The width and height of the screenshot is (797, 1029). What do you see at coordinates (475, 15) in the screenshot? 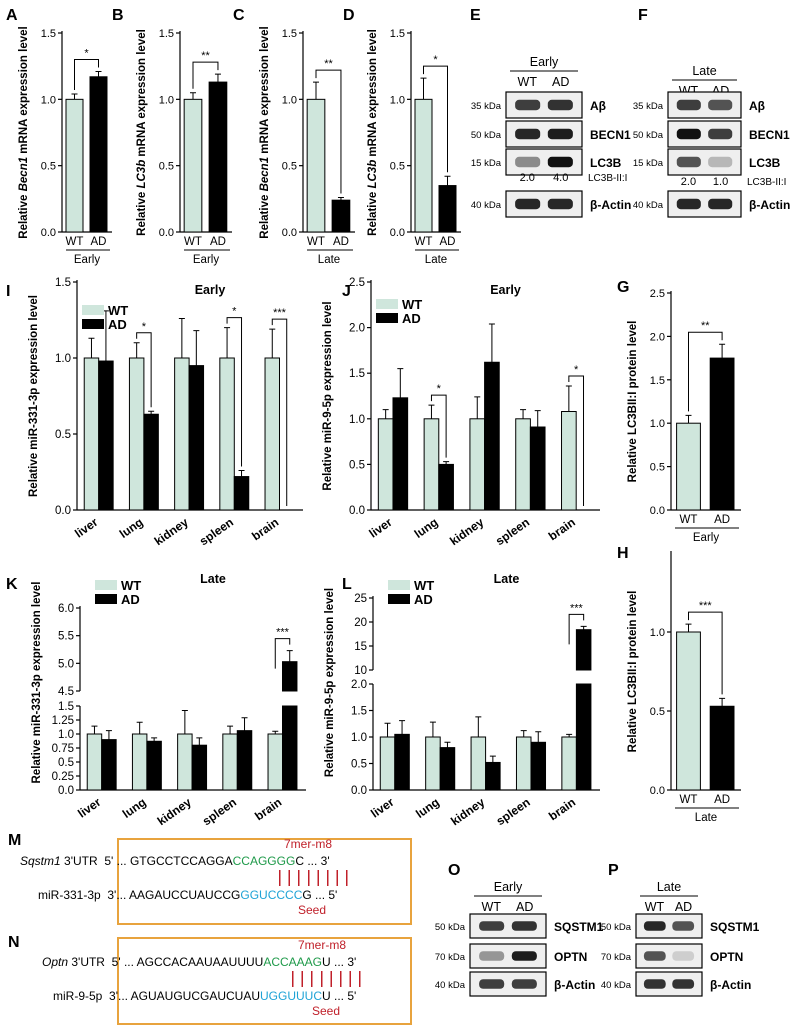
I see `panel-E-letter: E` at bounding box center [475, 15].